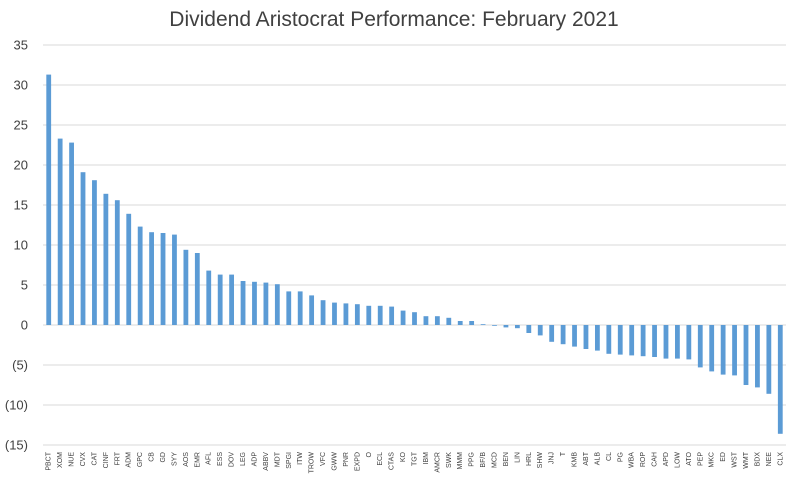  I want to click on y-tick-label: 5, so click(24, 285).